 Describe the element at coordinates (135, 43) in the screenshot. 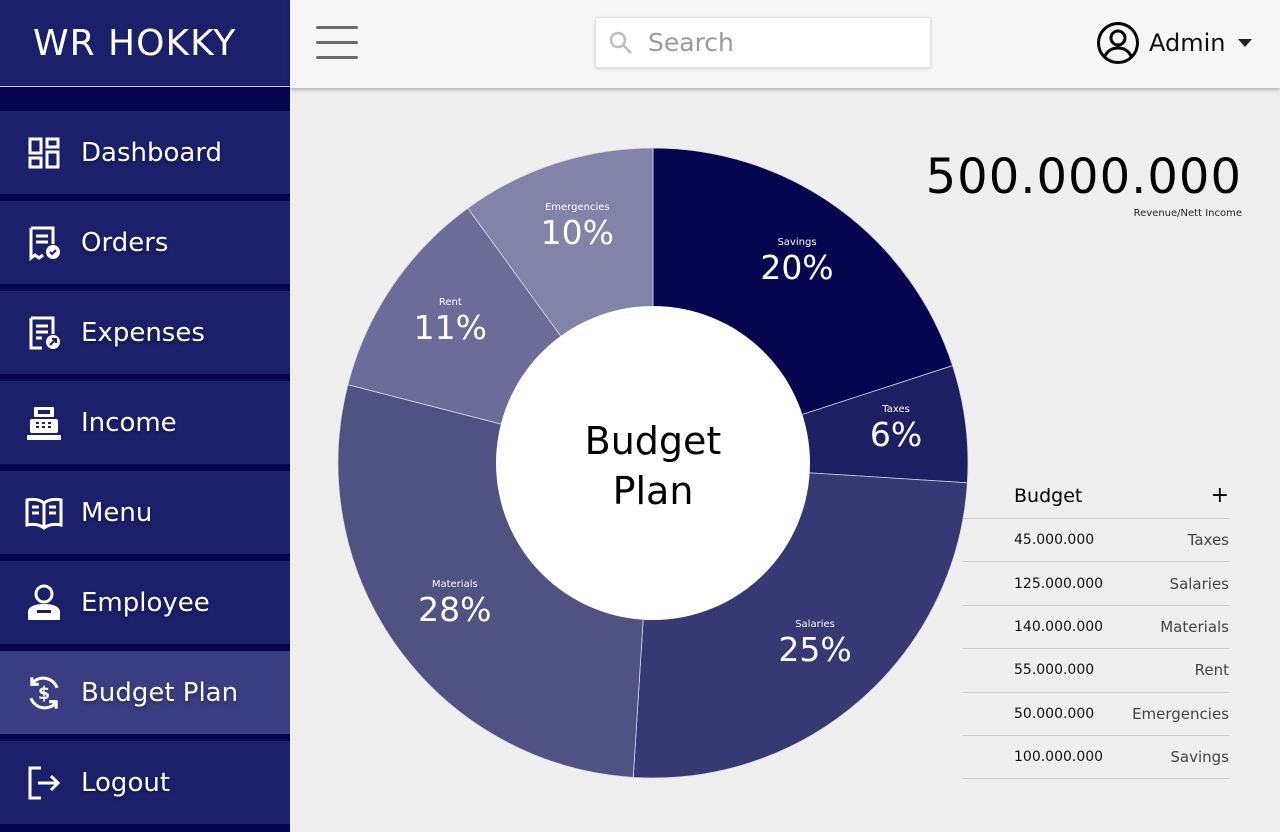

I see `brand-name: WR HOKKY` at that location.